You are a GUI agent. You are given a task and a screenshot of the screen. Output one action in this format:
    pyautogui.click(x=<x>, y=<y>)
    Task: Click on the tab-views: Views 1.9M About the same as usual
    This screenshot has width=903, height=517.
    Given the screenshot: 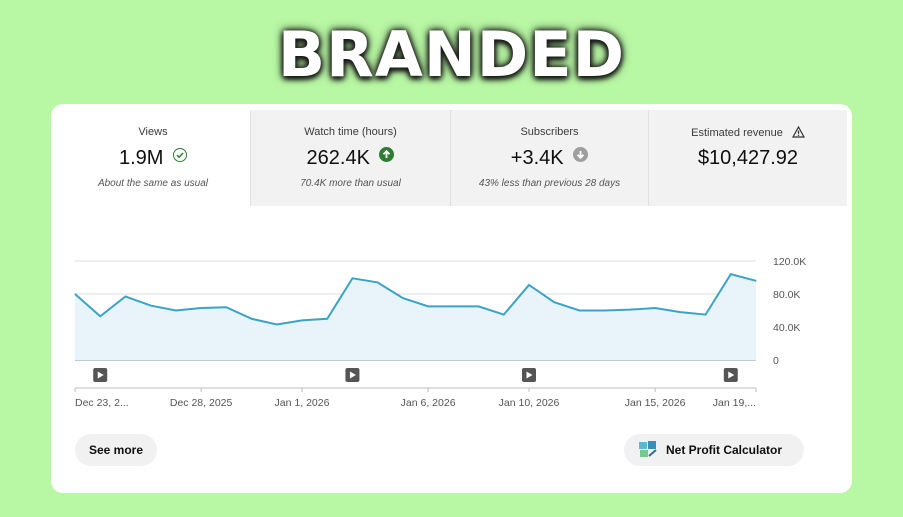 What is the action you would take?
    pyautogui.click(x=153, y=158)
    